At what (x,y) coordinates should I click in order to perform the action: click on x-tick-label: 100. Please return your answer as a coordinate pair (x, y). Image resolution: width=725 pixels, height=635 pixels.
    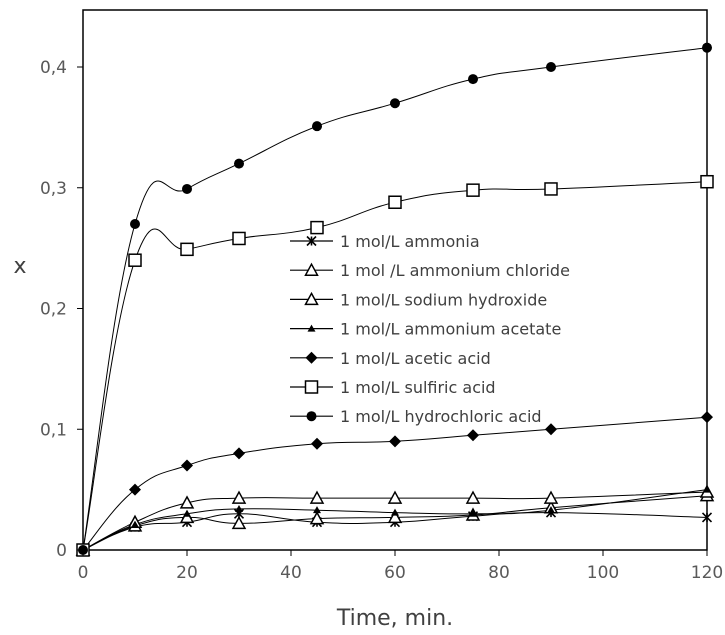
    Looking at the image, I should click on (603, 573).